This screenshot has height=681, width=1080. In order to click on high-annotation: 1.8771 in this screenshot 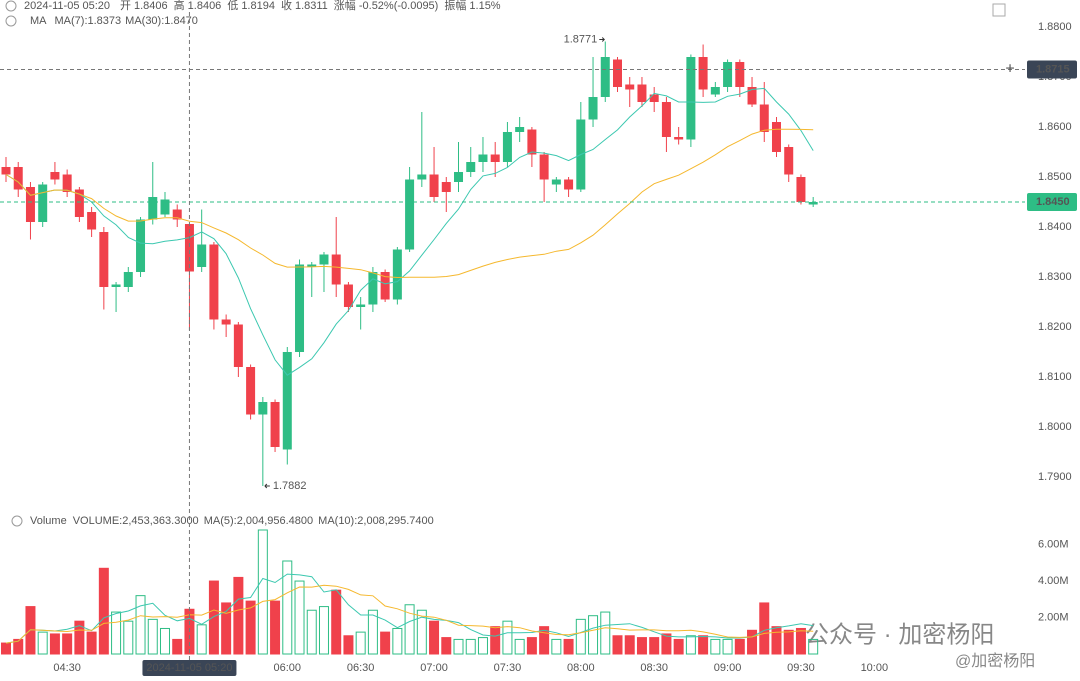, I will do `click(581, 39)`.